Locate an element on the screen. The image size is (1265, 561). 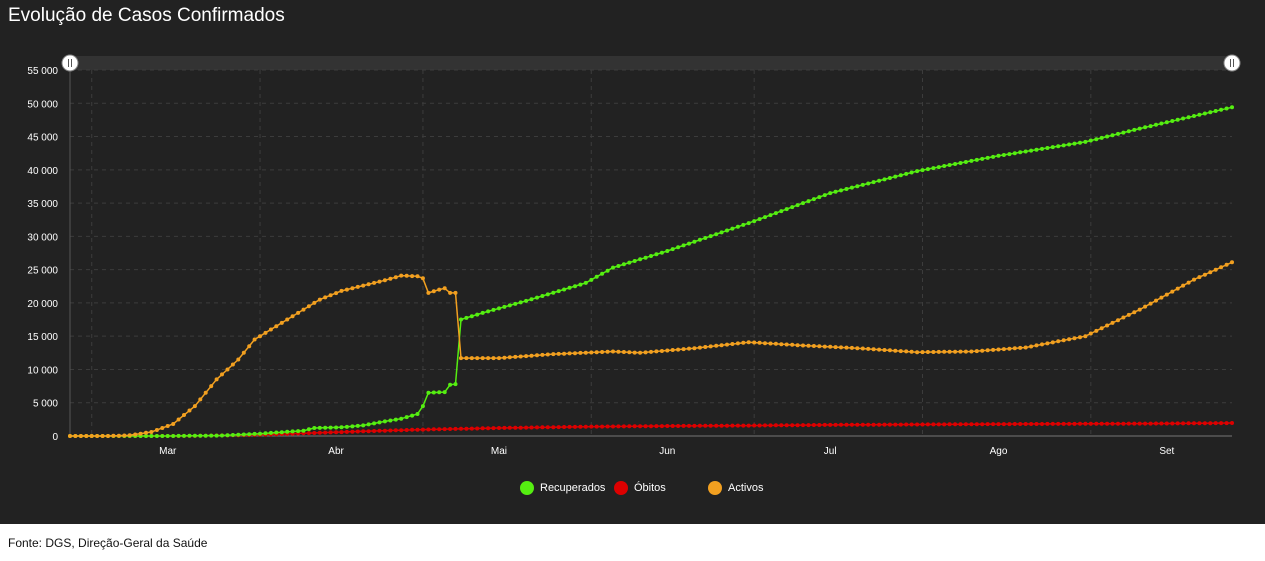
legend-item-activos: Activos is located at coordinates (735, 488).